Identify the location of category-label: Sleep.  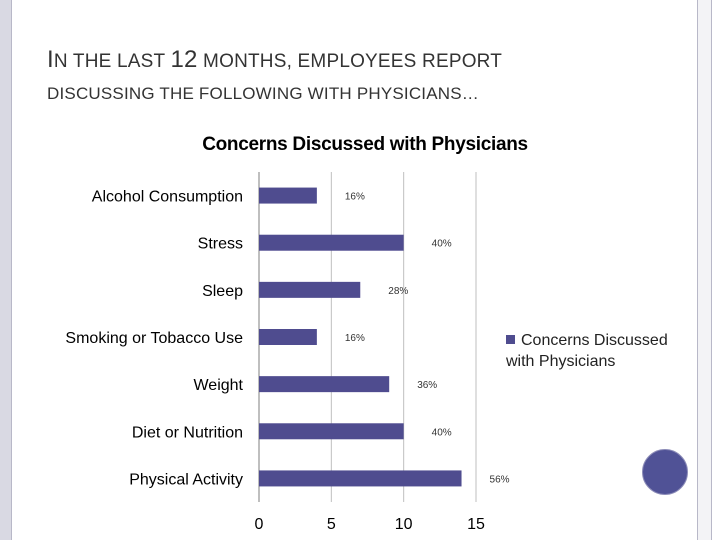
(222, 291).